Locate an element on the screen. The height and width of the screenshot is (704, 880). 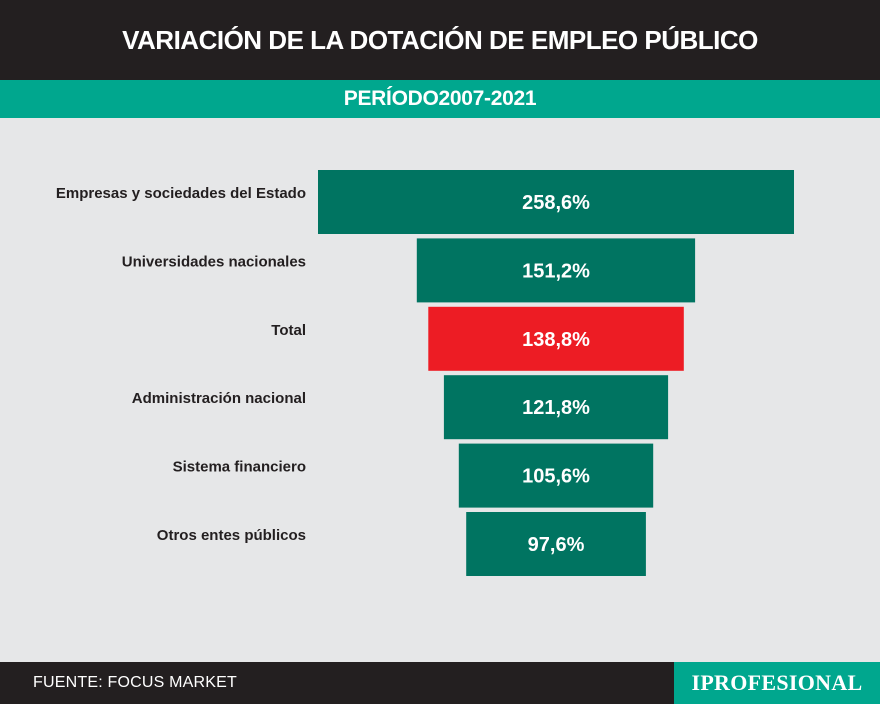
bar-value-label: 138,8% is located at coordinates (556, 340).